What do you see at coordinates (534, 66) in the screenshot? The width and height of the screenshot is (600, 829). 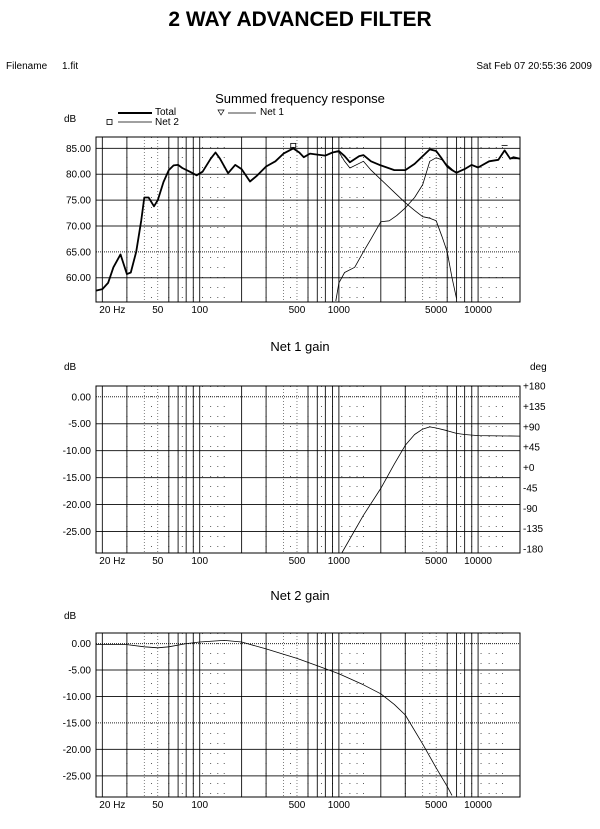 I see `timestamp: Sat Feb 07 20:55:36 2009` at bounding box center [534, 66].